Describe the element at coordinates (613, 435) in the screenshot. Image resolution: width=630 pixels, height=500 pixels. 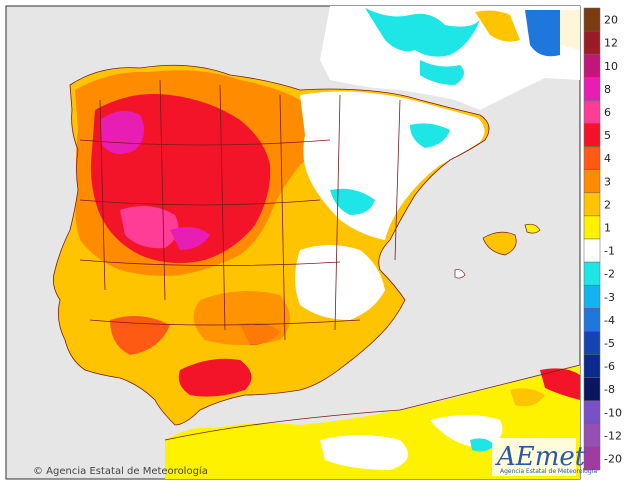
I see `legend-label: -12` at that location.